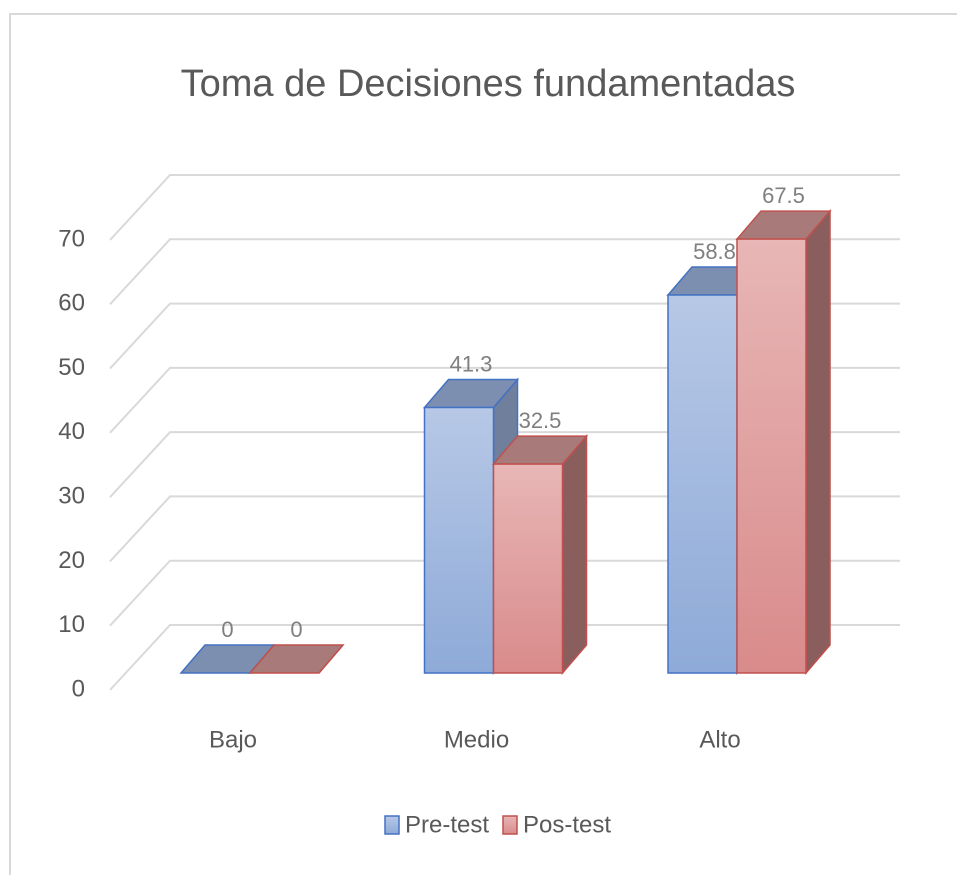 The height and width of the screenshot is (875, 957). Describe the element at coordinates (488, 84) in the screenshot. I see `chart-title: Toma de Decisiones fundamentadas` at that location.